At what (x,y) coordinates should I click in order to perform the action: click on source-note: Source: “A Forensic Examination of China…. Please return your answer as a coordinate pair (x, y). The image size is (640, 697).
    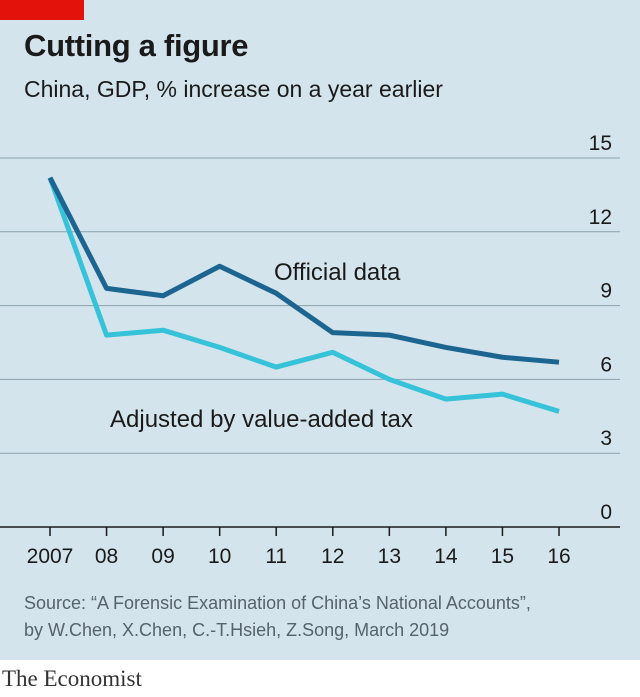
    Looking at the image, I should click on (324, 617).